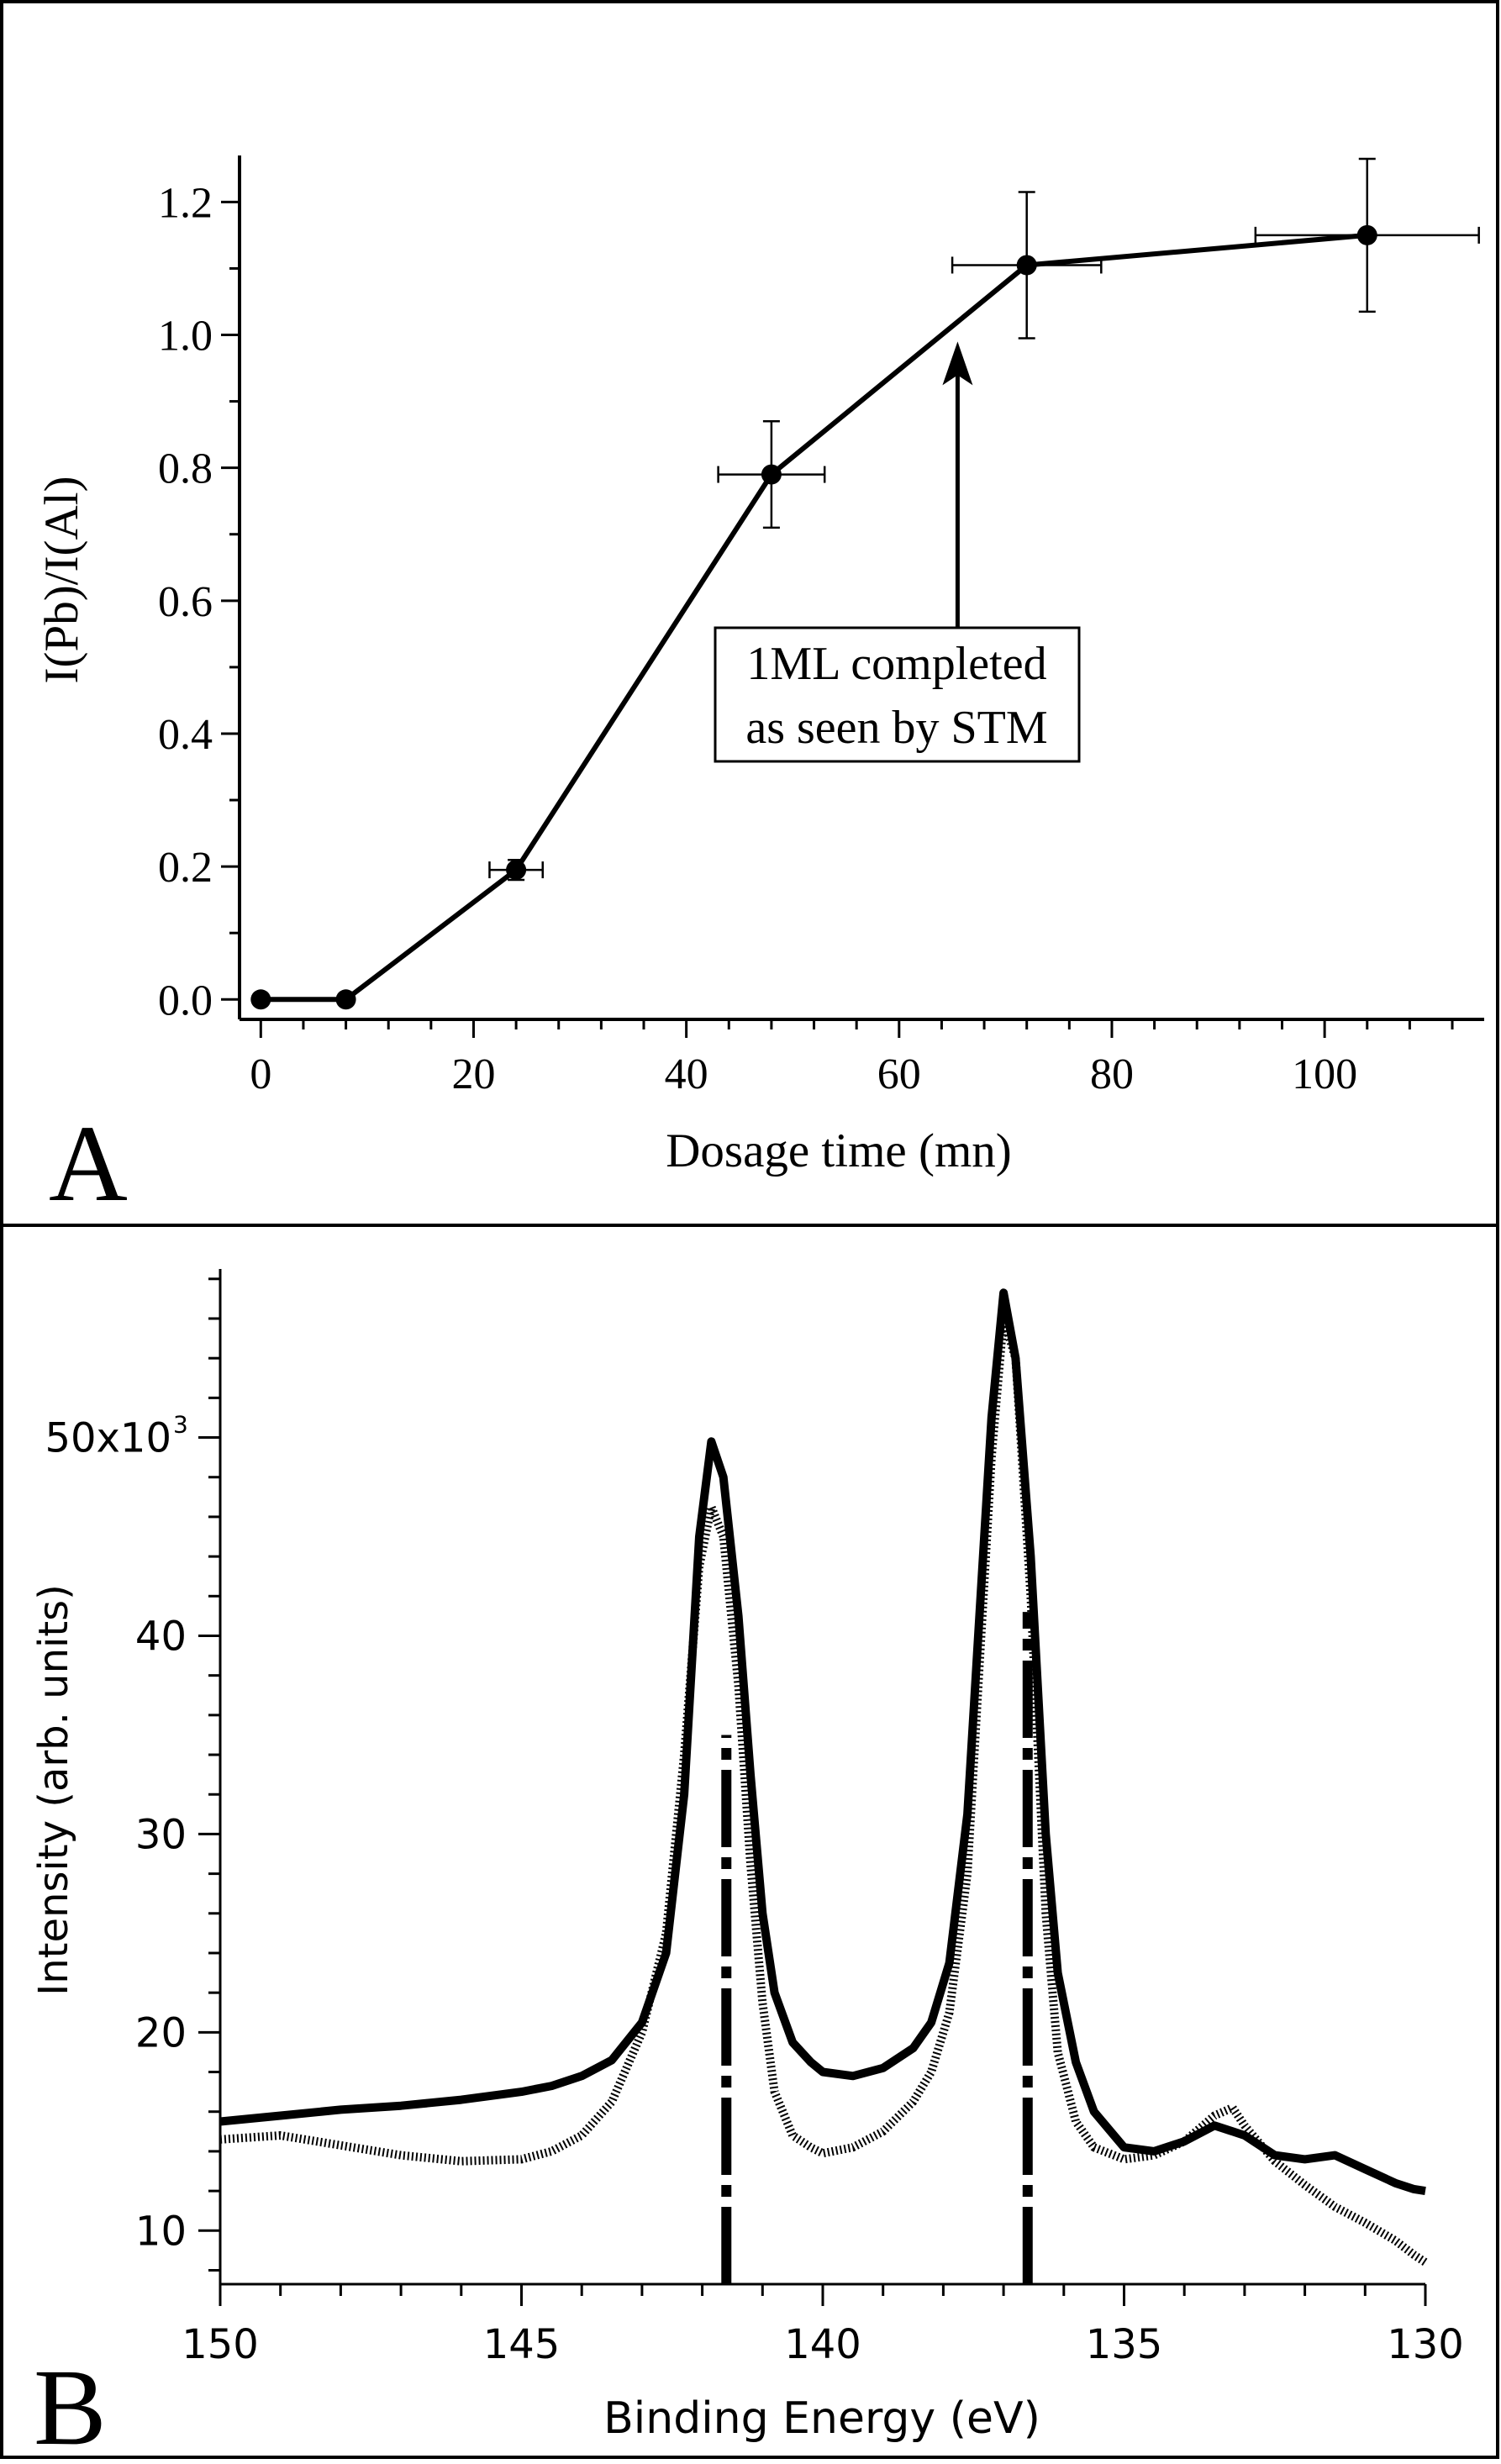  Describe the element at coordinates (185, 868) in the screenshot. I see `y-tick-label: 0.2` at that location.